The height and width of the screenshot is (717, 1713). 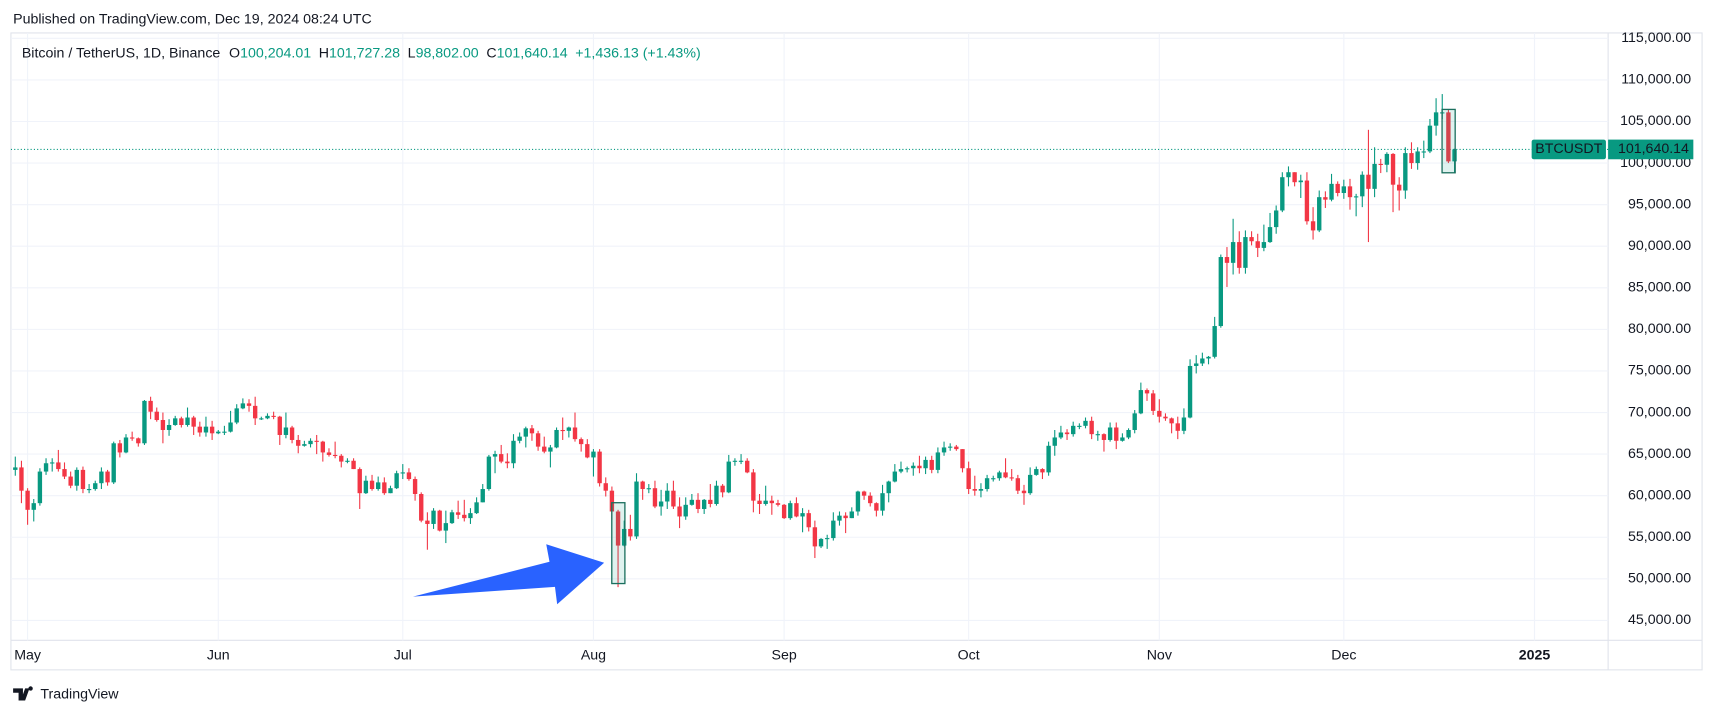 I want to click on y-tick-label: 70,000.00, so click(x=1659, y=412).